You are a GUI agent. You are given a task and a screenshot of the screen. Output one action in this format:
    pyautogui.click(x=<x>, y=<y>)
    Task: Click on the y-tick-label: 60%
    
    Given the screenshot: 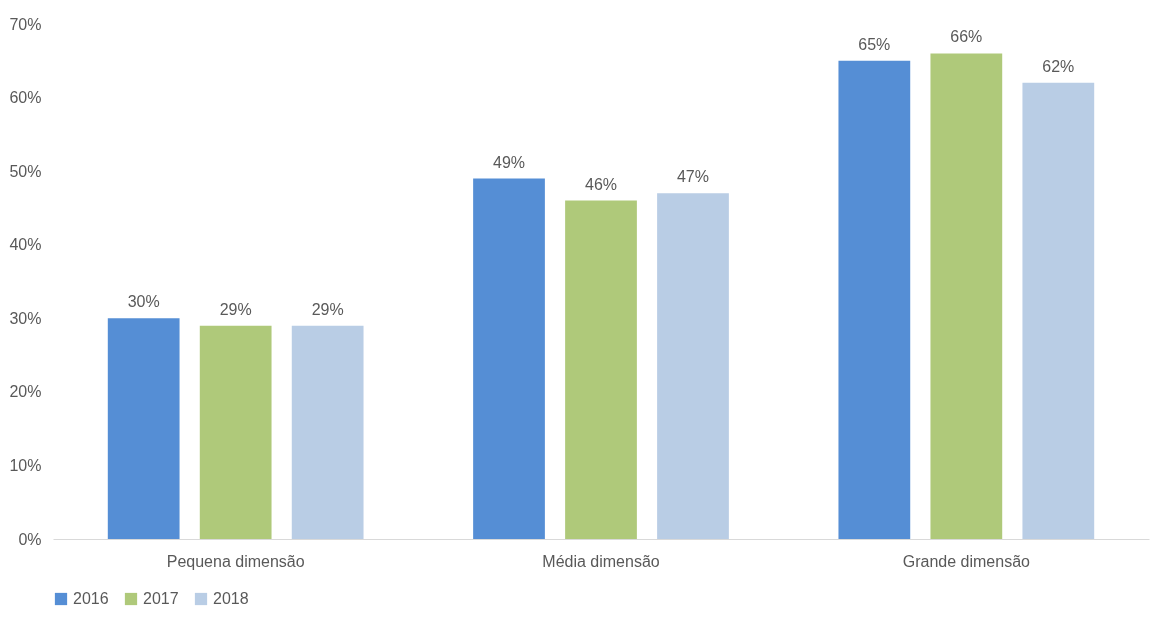 What is the action you would take?
    pyautogui.click(x=25, y=98)
    